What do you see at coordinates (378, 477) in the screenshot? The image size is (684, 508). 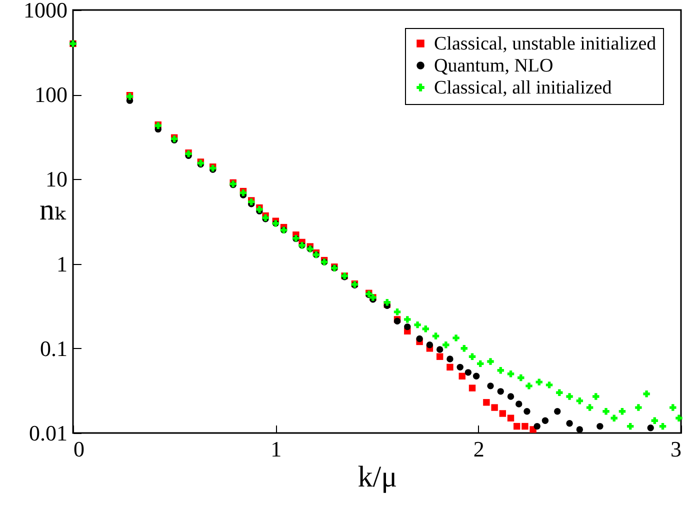 I see `x-axis-title: k/μ` at bounding box center [378, 477].